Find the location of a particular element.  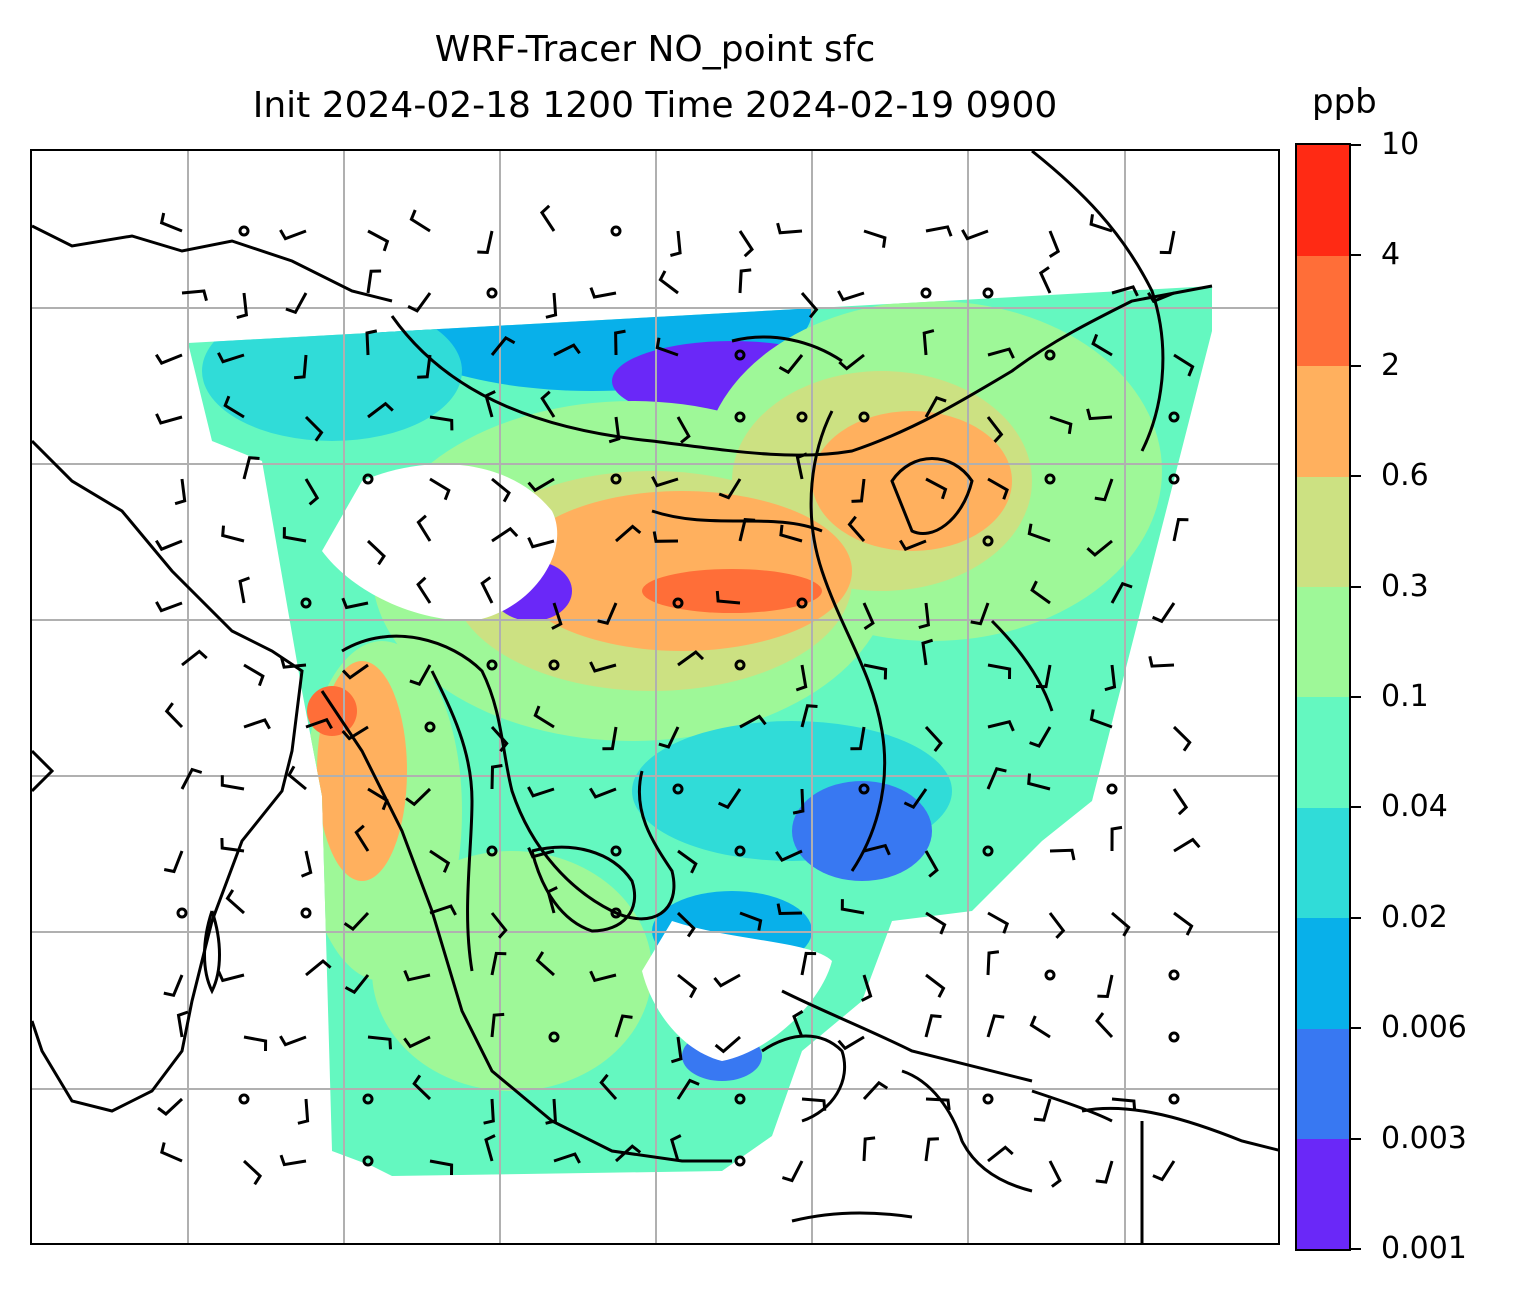

colorbar-tick-label: 0.04 is located at coordinates (1414, 807).